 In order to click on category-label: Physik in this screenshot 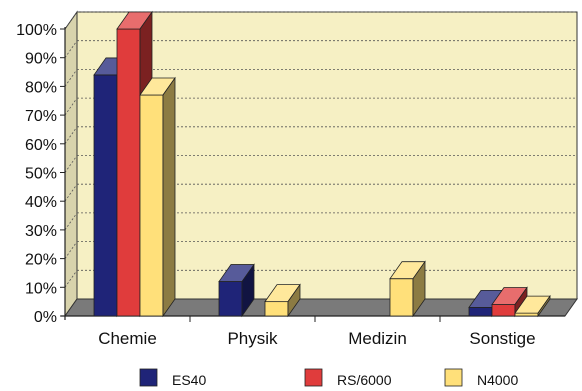, I will do `click(252, 338)`.